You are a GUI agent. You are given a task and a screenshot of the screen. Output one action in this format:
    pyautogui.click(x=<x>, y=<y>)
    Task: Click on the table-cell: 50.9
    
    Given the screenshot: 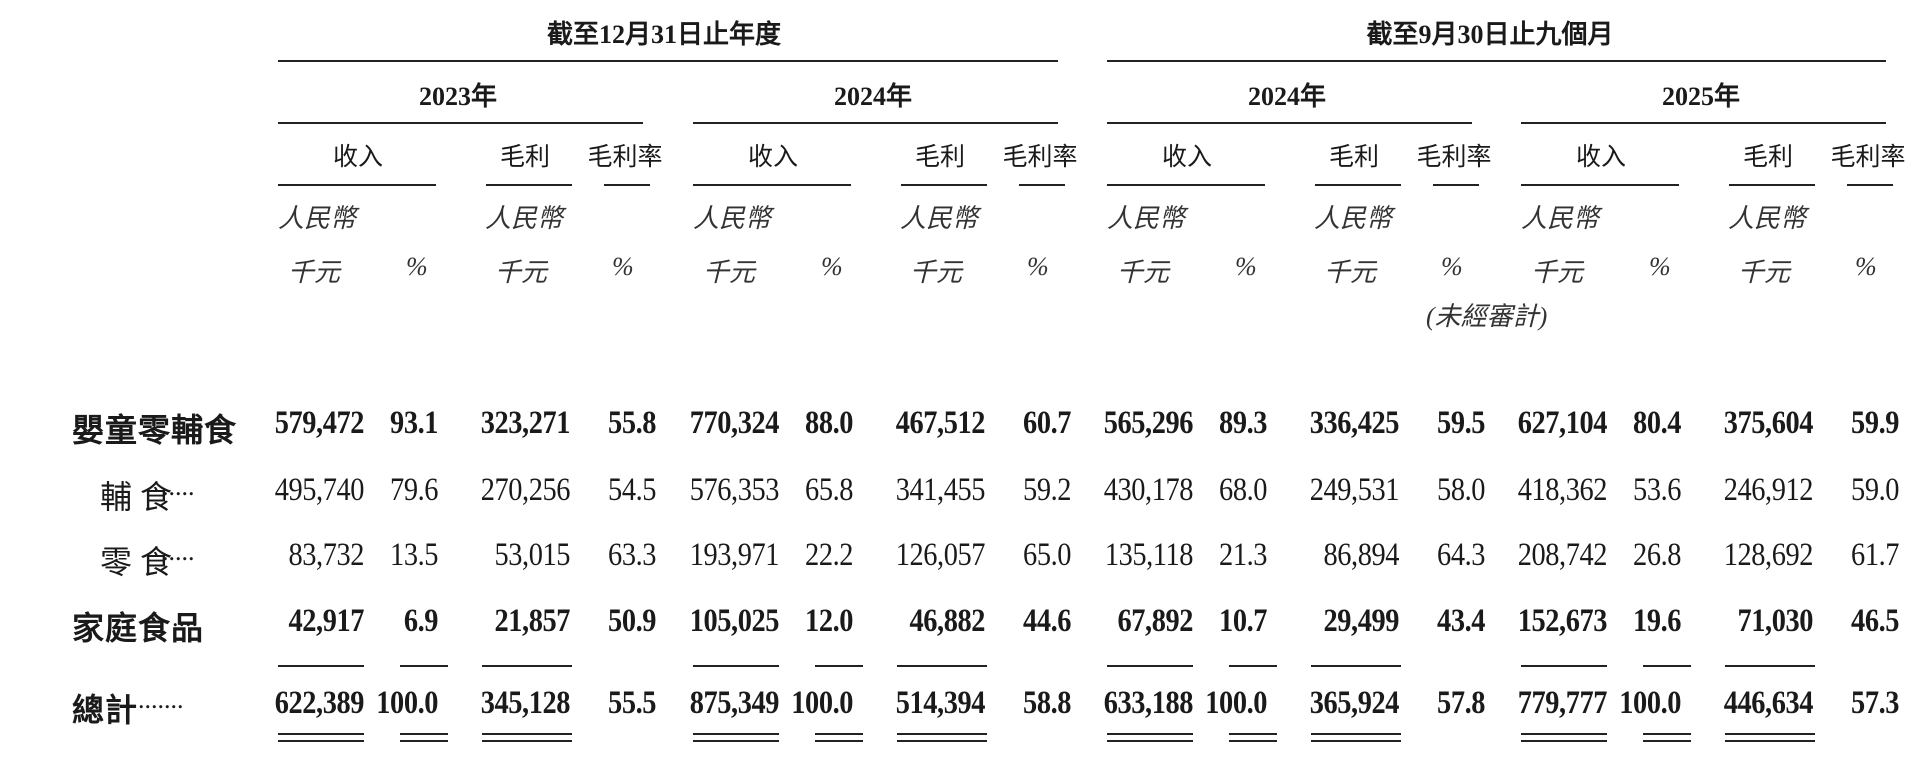 What is the action you would take?
    pyautogui.click(x=632, y=621)
    